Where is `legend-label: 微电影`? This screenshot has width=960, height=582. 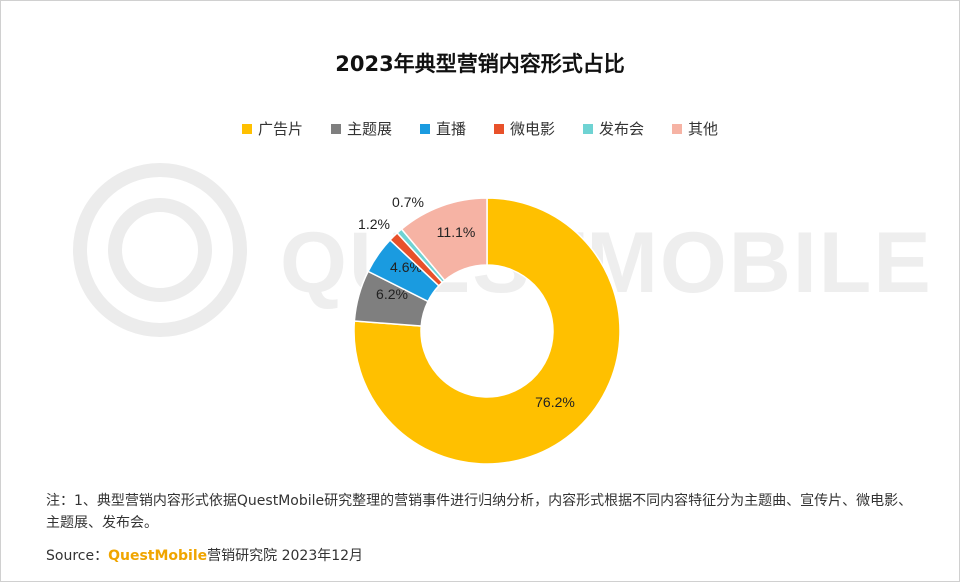 legend-label: 微电影 is located at coordinates (533, 129).